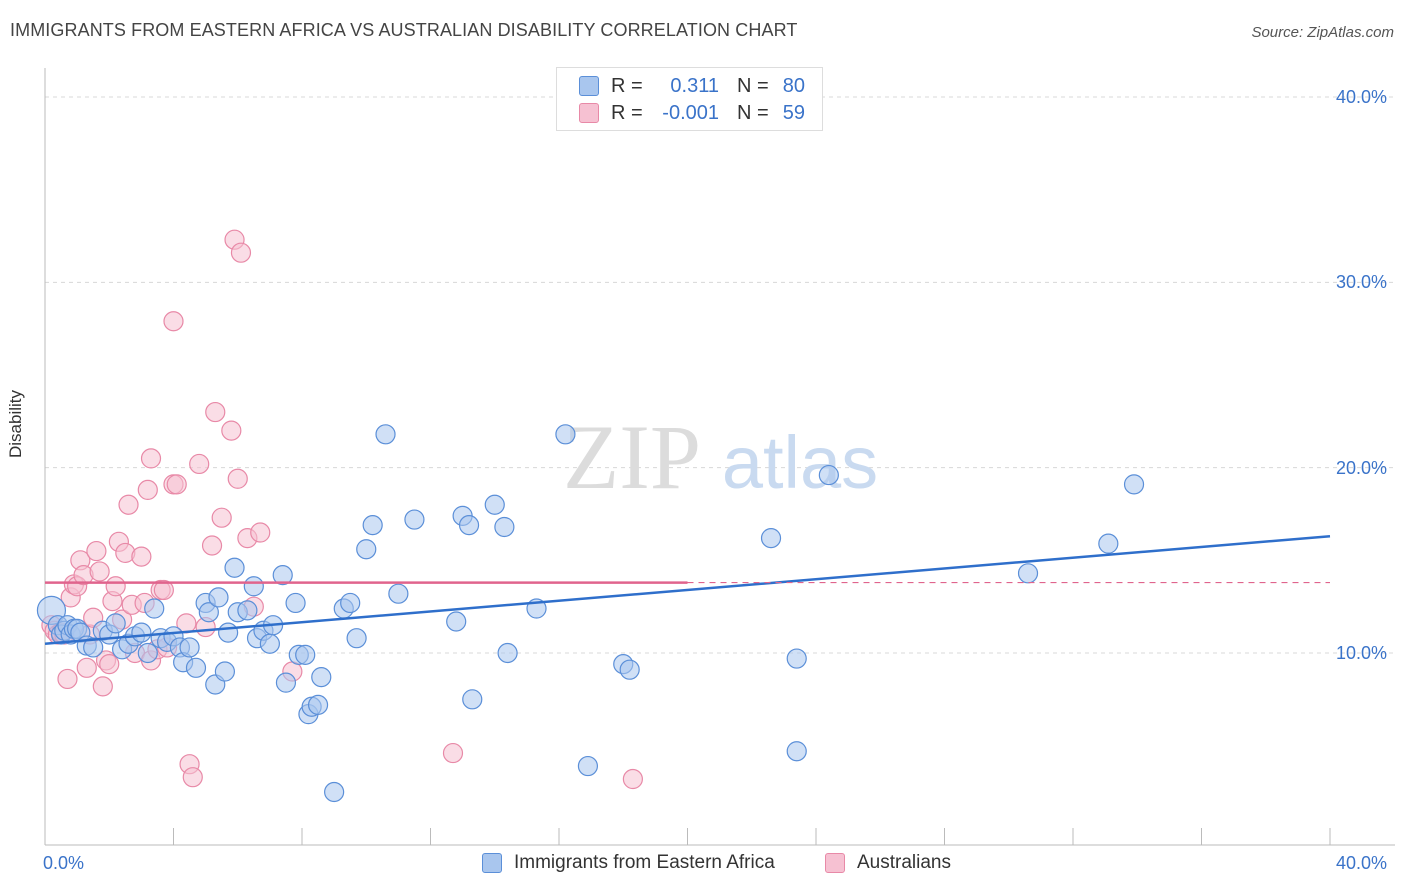 The image size is (1406, 892). Describe the element at coordinates (632, 457) in the screenshot. I see `watermark-zip: ZIP` at that location.